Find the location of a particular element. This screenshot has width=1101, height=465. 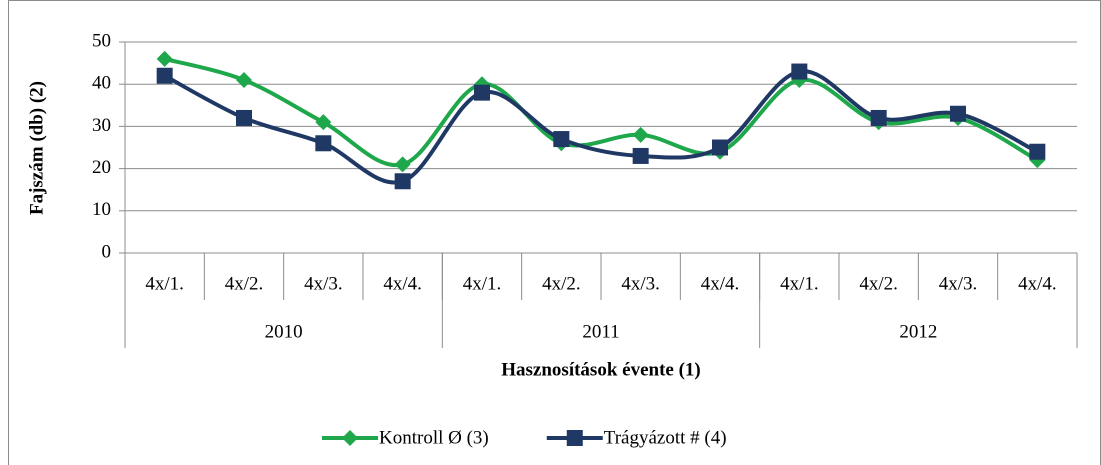

y-tick-label: 50 is located at coordinates (101, 40).